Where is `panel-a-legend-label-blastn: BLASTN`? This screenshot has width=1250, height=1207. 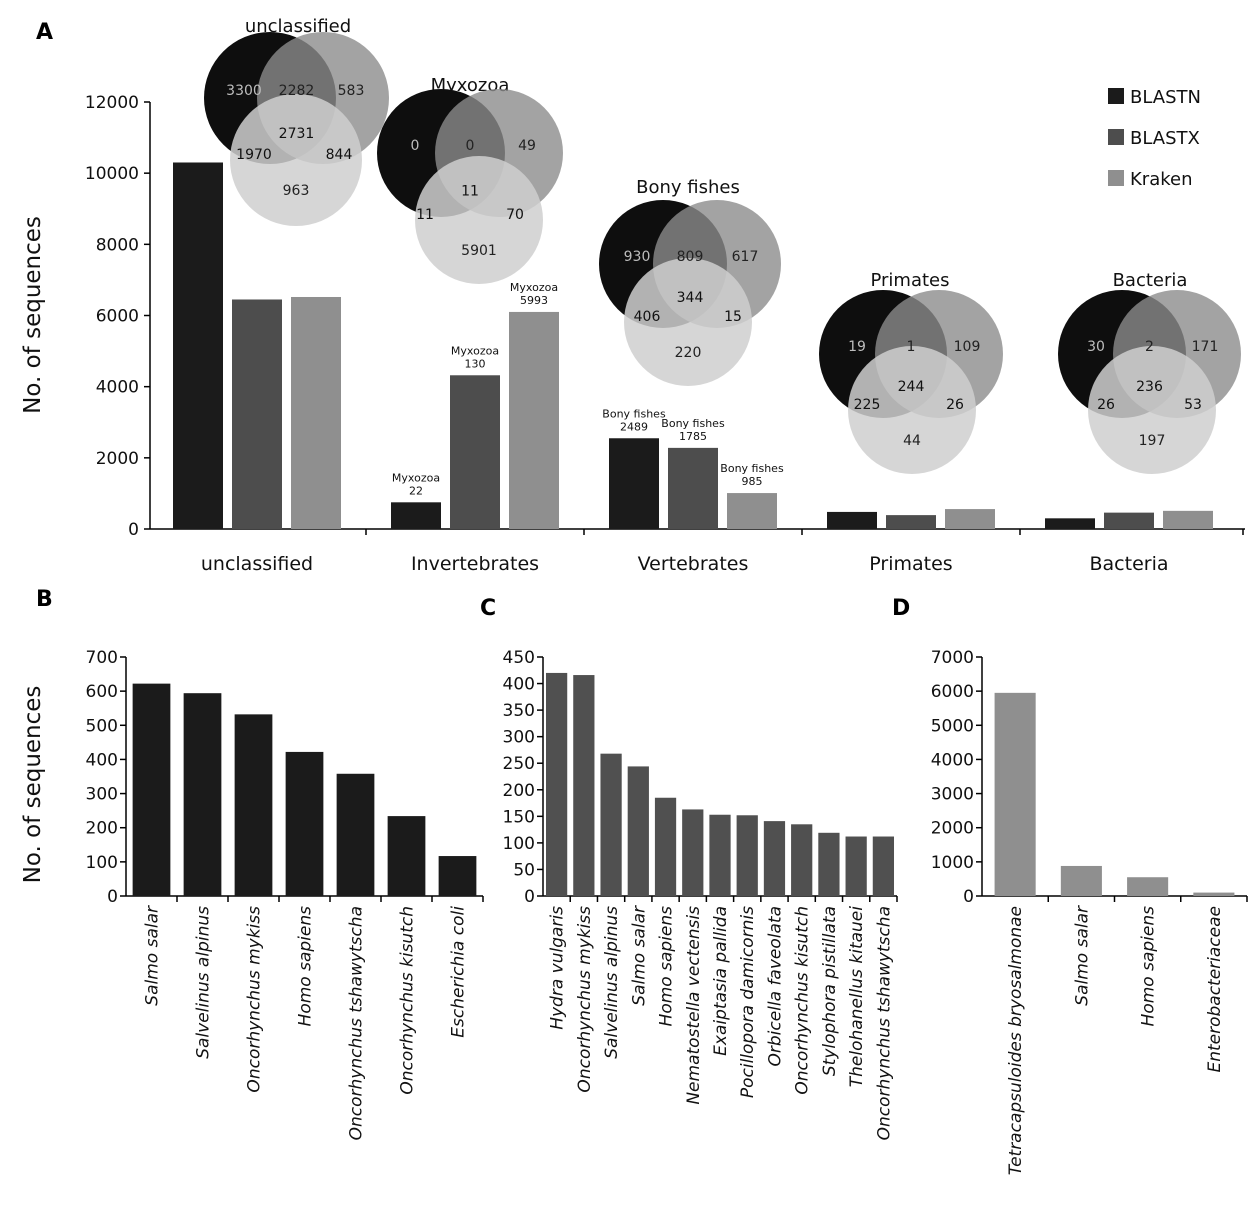
panel-a-legend-label-blastn: BLASTN is located at coordinates (1165, 97).